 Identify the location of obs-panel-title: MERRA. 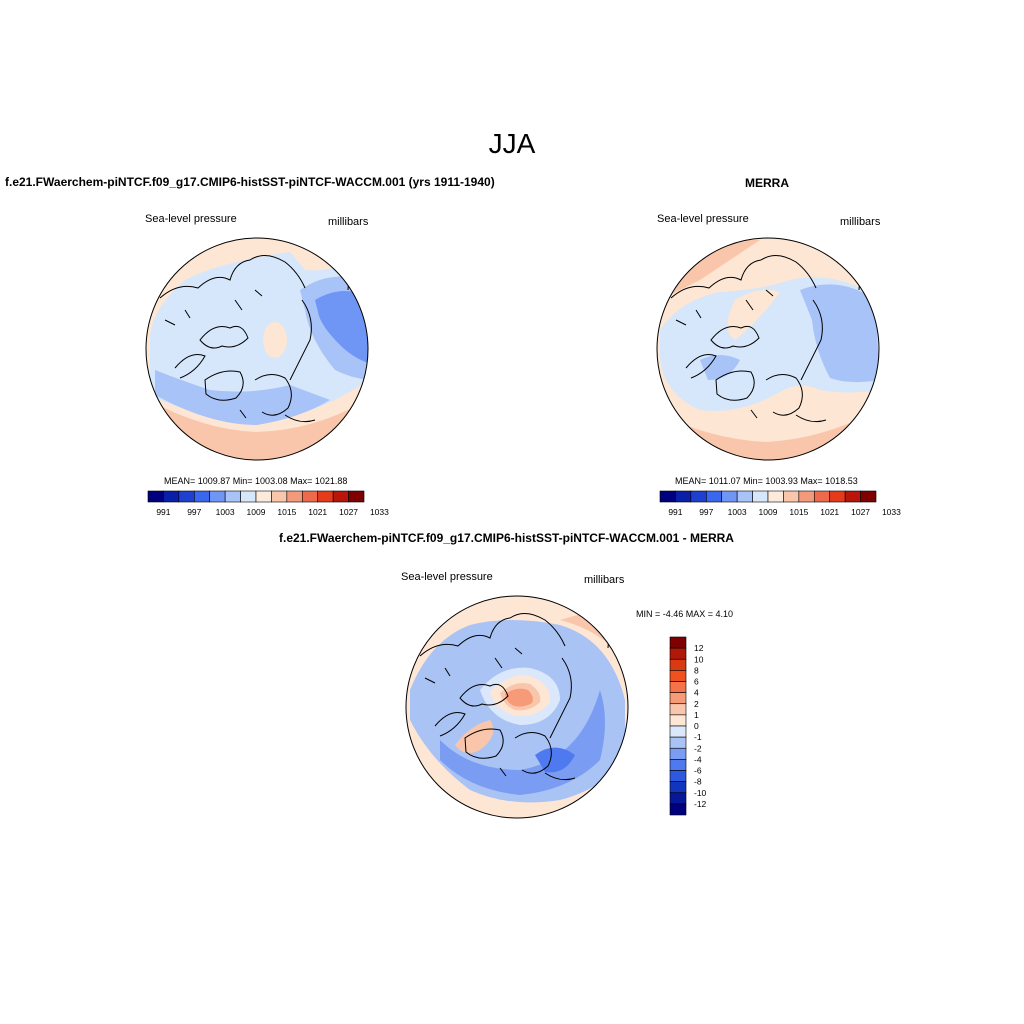
(767, 183).